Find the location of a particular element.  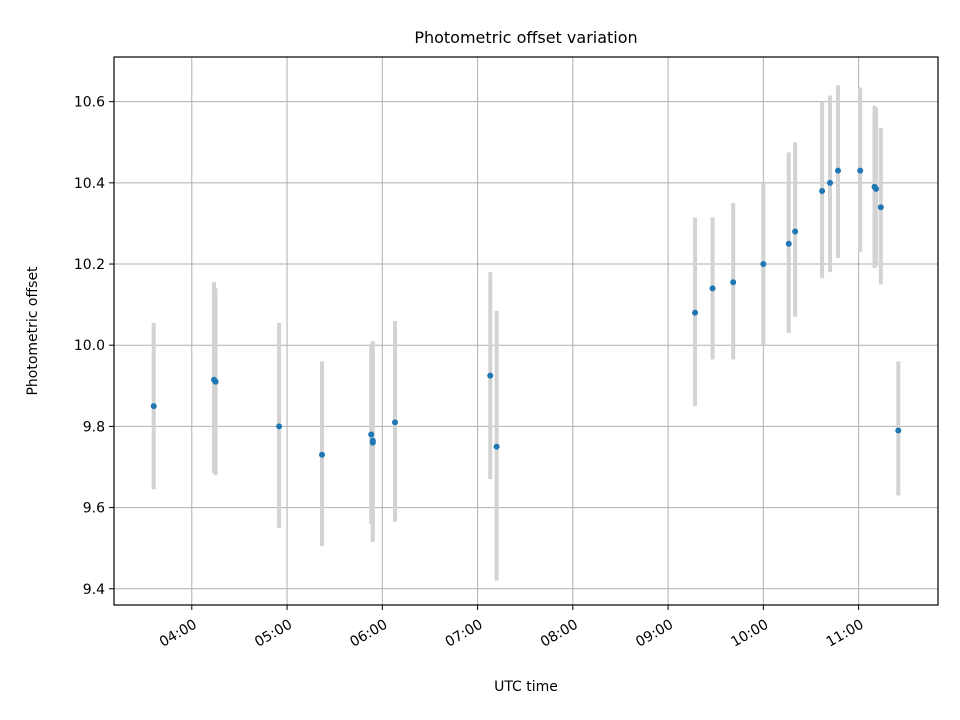

x-axis-label: UTC time is located at coordinates (526, 687).